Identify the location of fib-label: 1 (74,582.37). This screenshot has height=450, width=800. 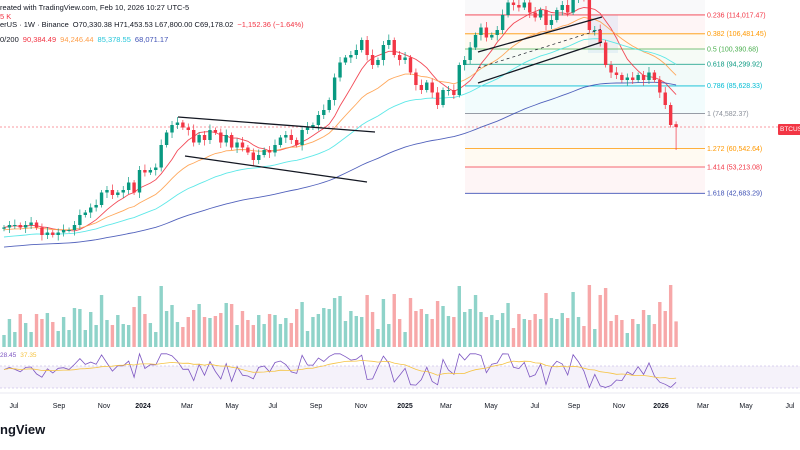
(728, 114).